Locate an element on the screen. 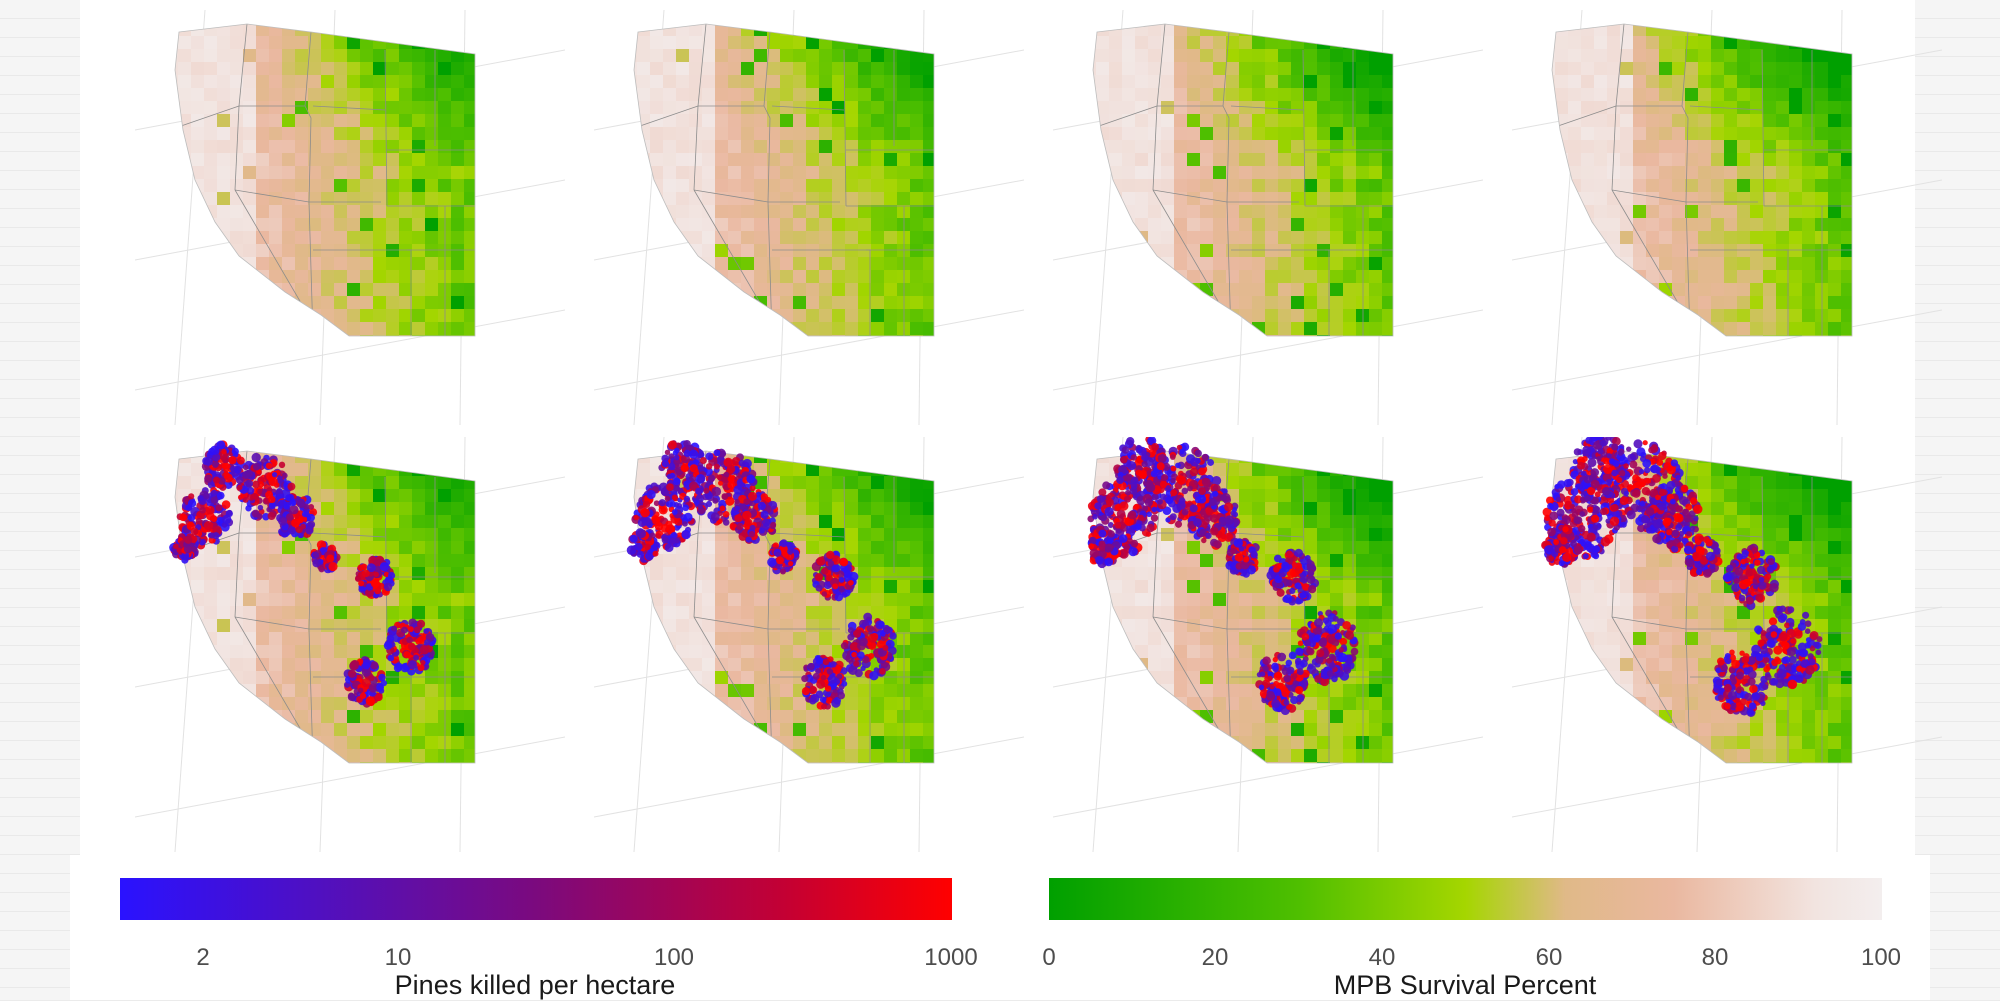 This screenshot has height=1001, width=2000. map-panel-row1-col1 is located at coordinates (350, 217).